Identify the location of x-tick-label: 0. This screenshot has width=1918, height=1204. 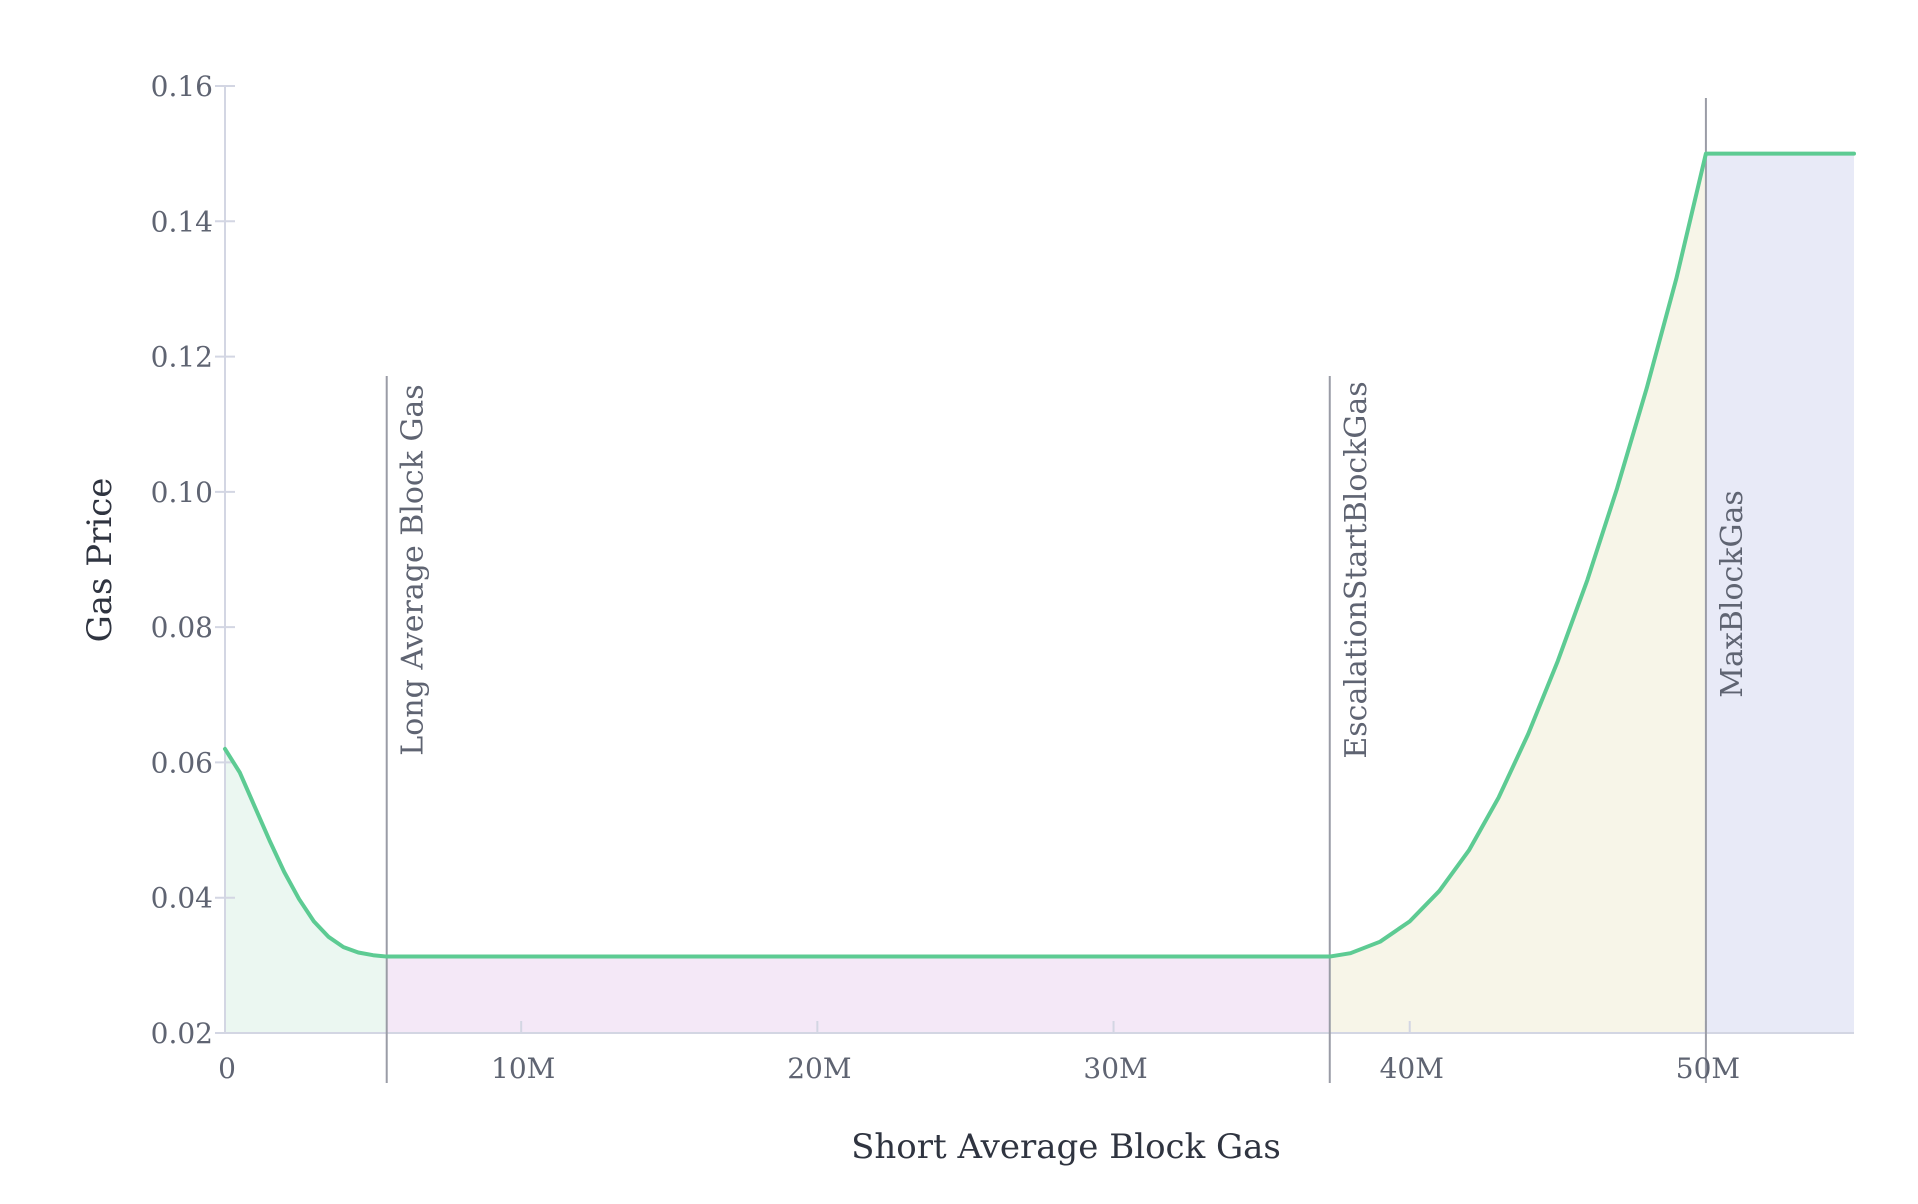
(227, 1068).